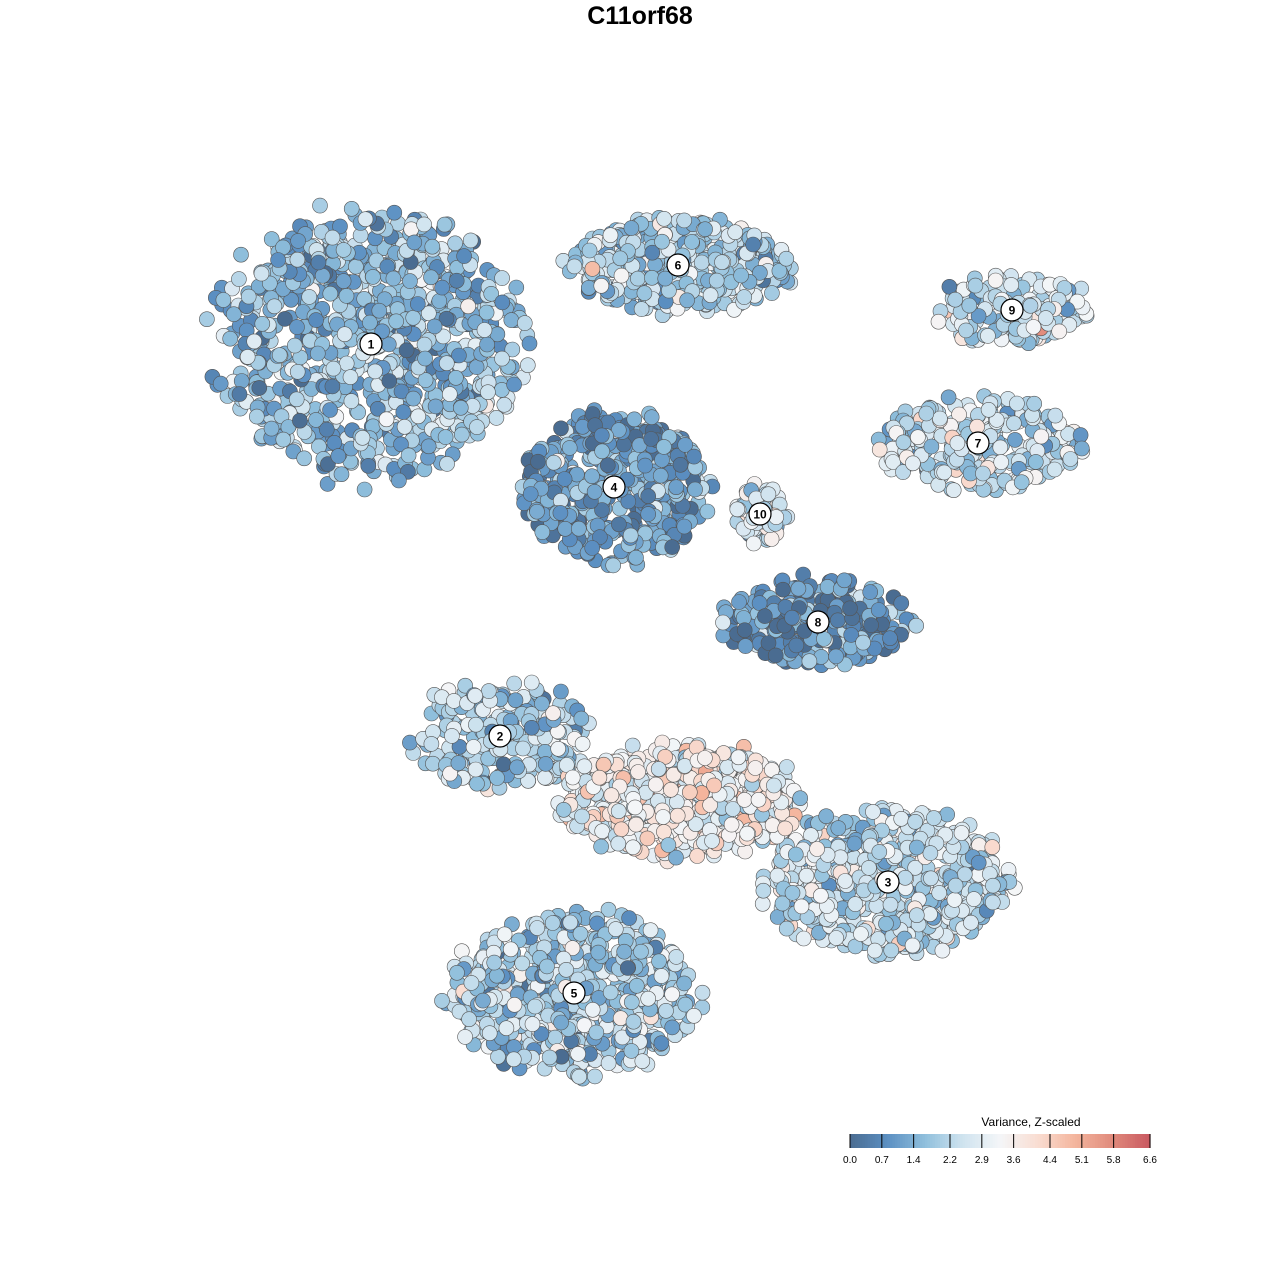 This screenshot has width=1280, height=1280. I want to click on legend-tick-label: 3.6, so click(1014, 1160).